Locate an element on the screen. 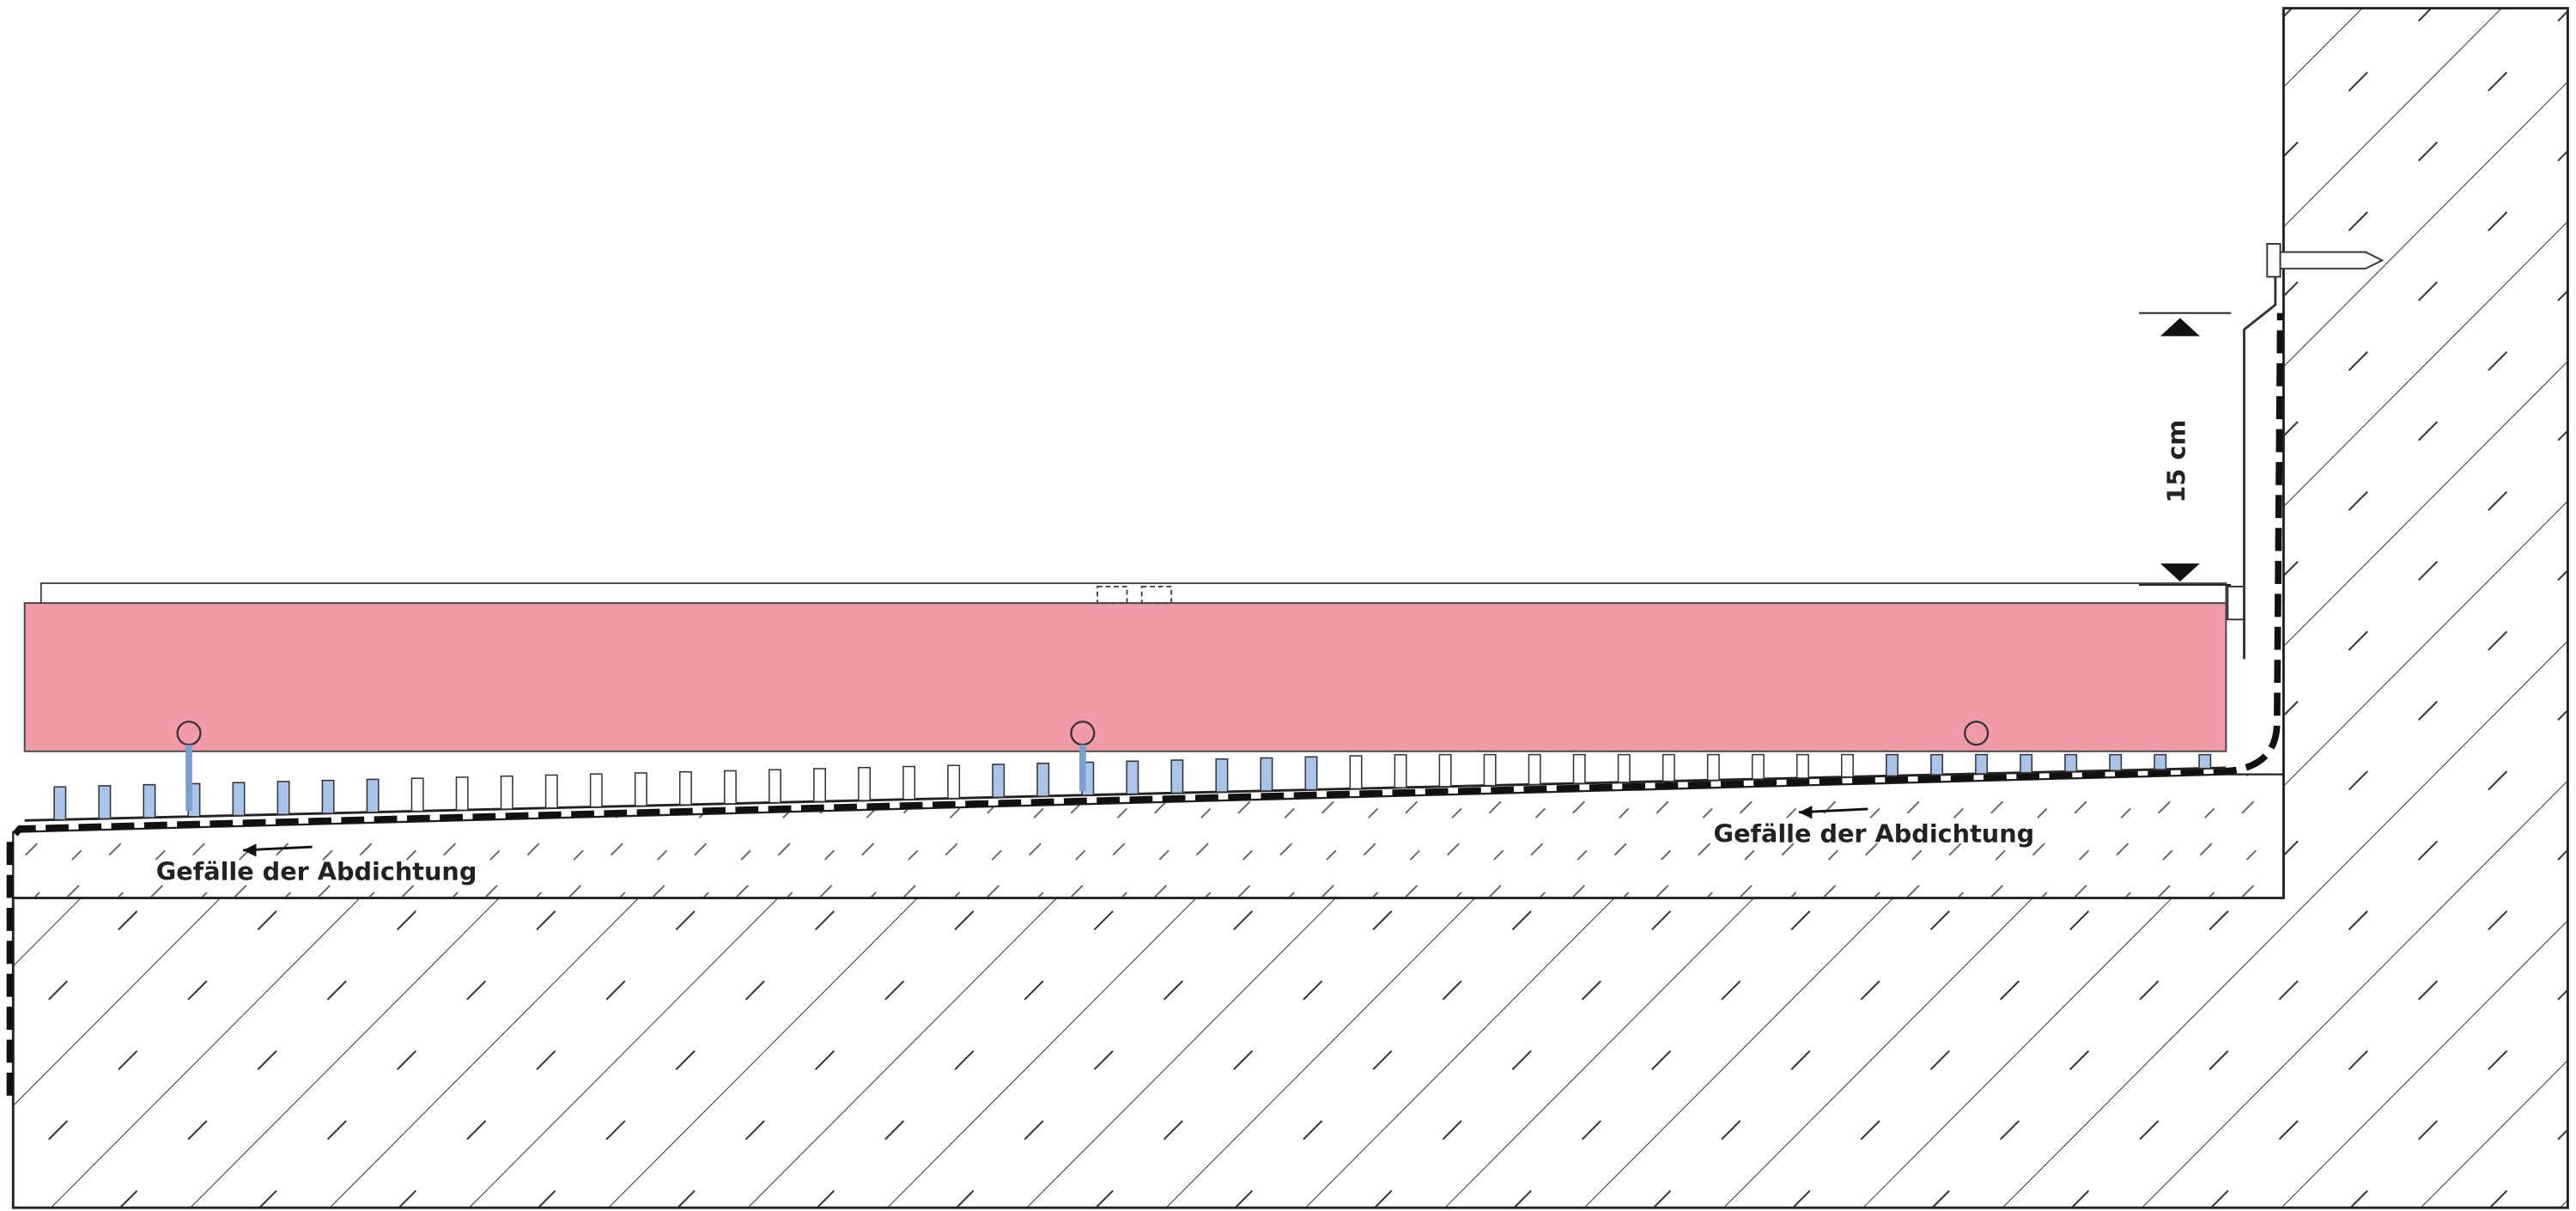  anchors is located at coordinates (1083, 766).